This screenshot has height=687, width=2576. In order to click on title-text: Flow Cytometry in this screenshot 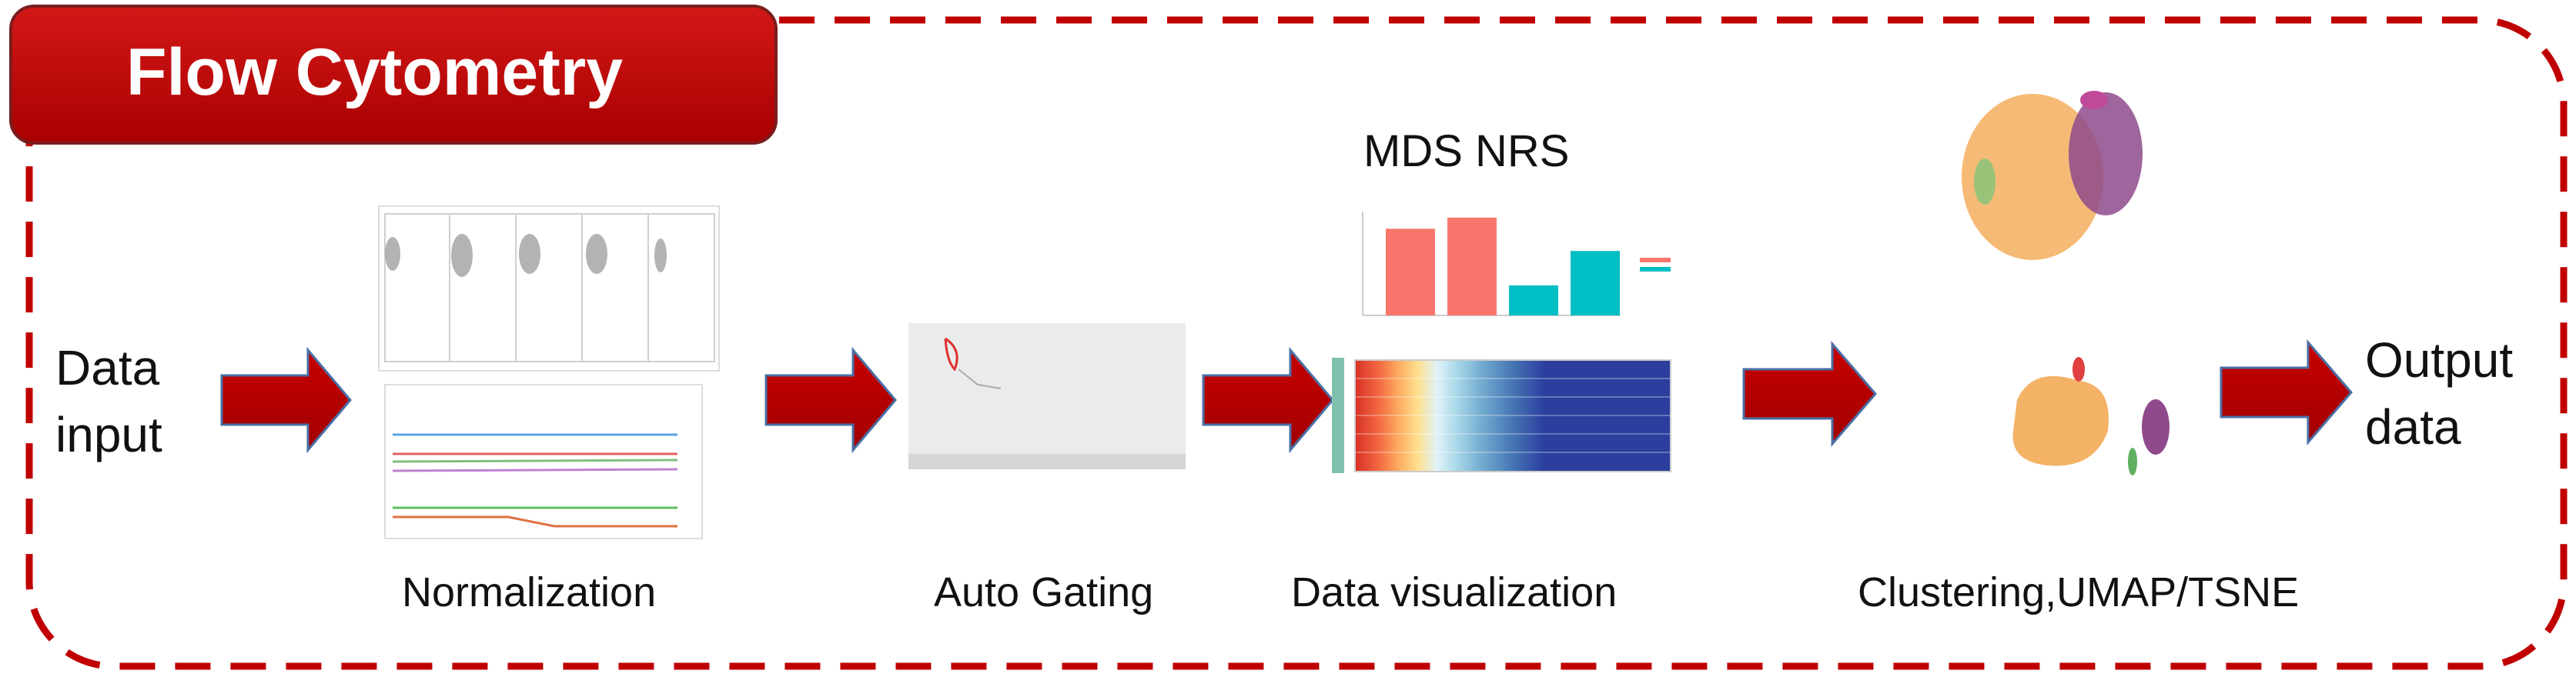, I will do `click(375, 72)`.